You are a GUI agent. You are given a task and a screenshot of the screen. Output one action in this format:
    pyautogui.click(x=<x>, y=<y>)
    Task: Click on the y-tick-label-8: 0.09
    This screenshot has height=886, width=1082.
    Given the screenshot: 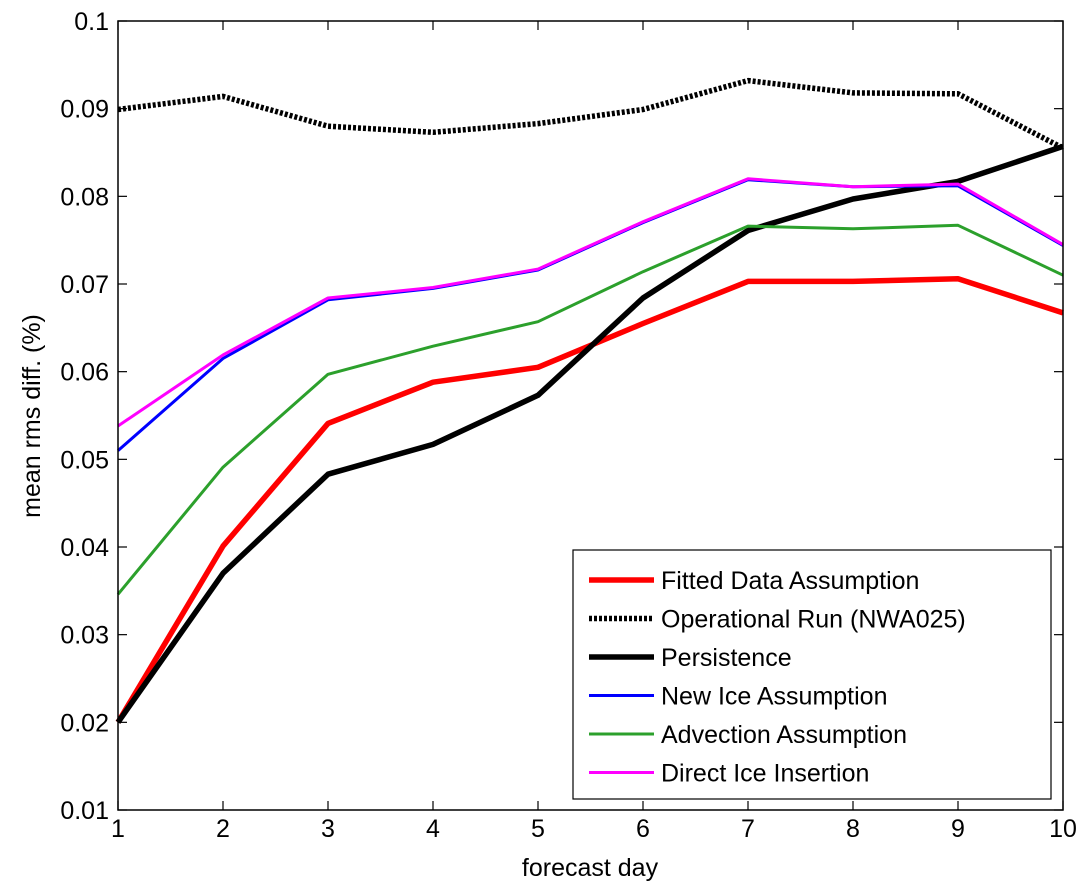 What is the action you would take?
    pyautogui.click(x=84, y=110)
    